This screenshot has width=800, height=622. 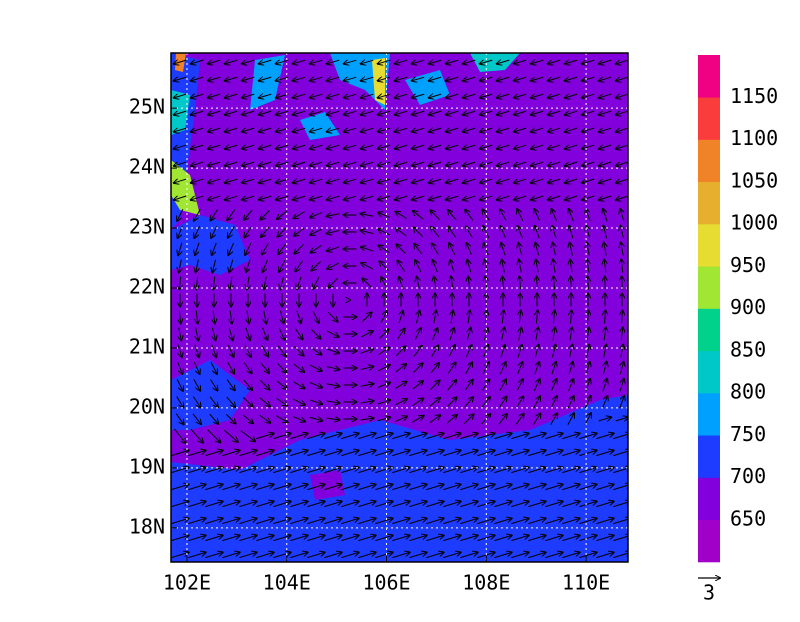 What do you see at coordinates (147, 287) in the screenshot?
I see `y-tick-label: 22N` at bounding box center [147, 287].